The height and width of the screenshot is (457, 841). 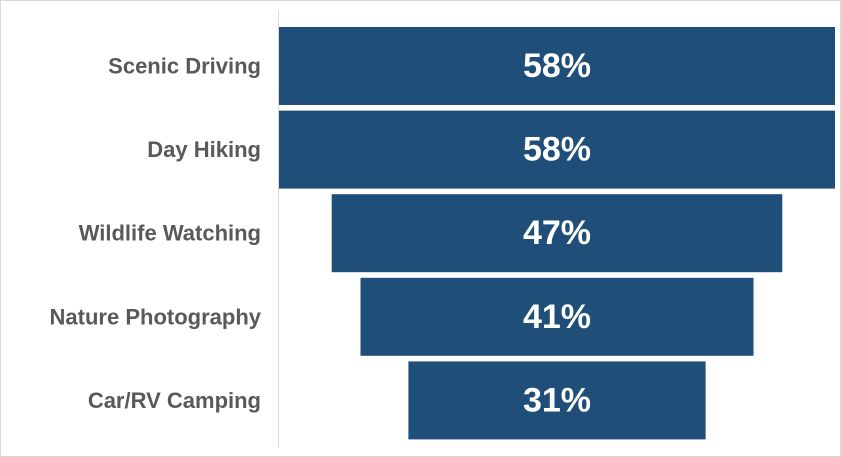 What do you see at coordinates (170, 233) in the screenshot?
I see `category-label-wildlife-watching: Wildlife Watching` at bounding box center [170, 233].